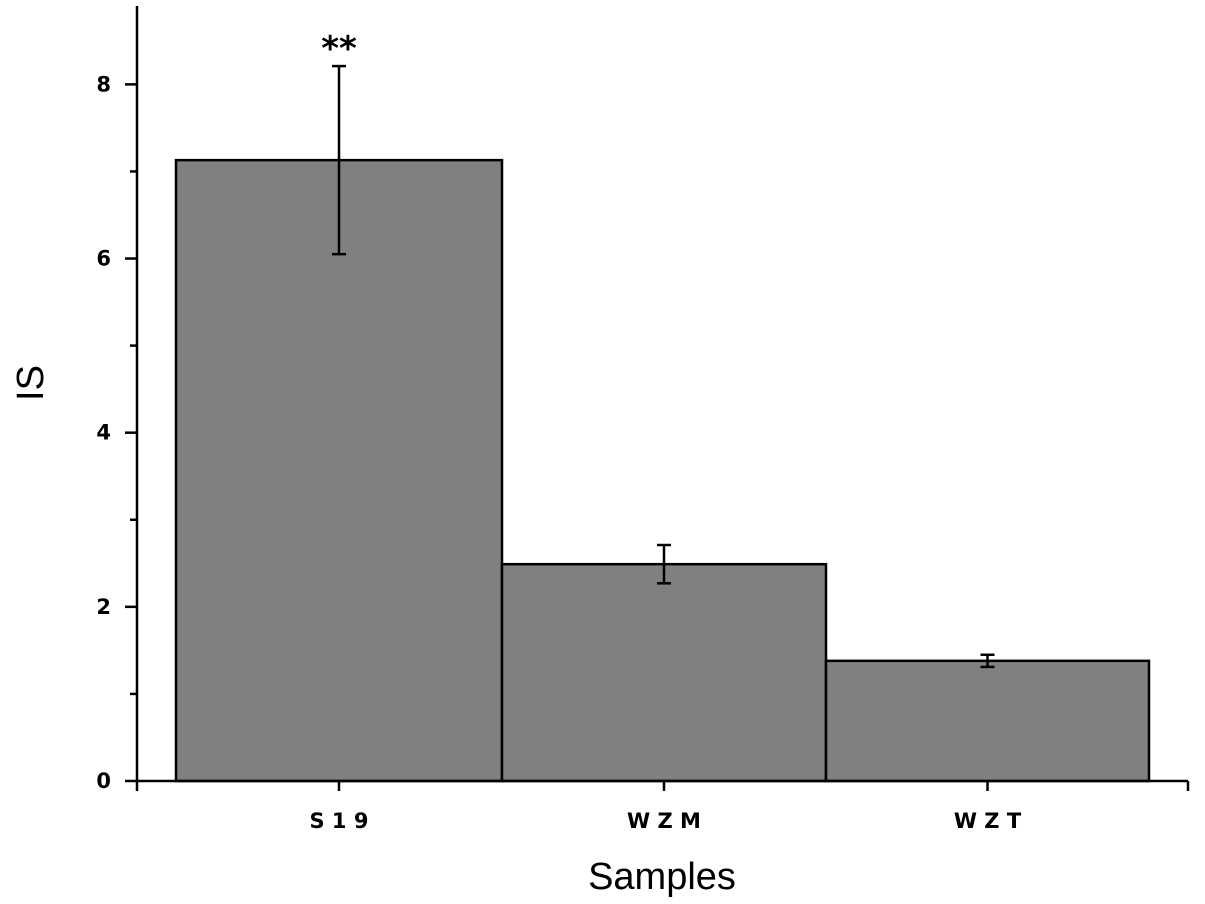 This screenshot has height=904, width=1205. What do you see at coordinates (339, 49) in the screenshot?
I see `significance-annotation: **` at bounding box center [339, 49].